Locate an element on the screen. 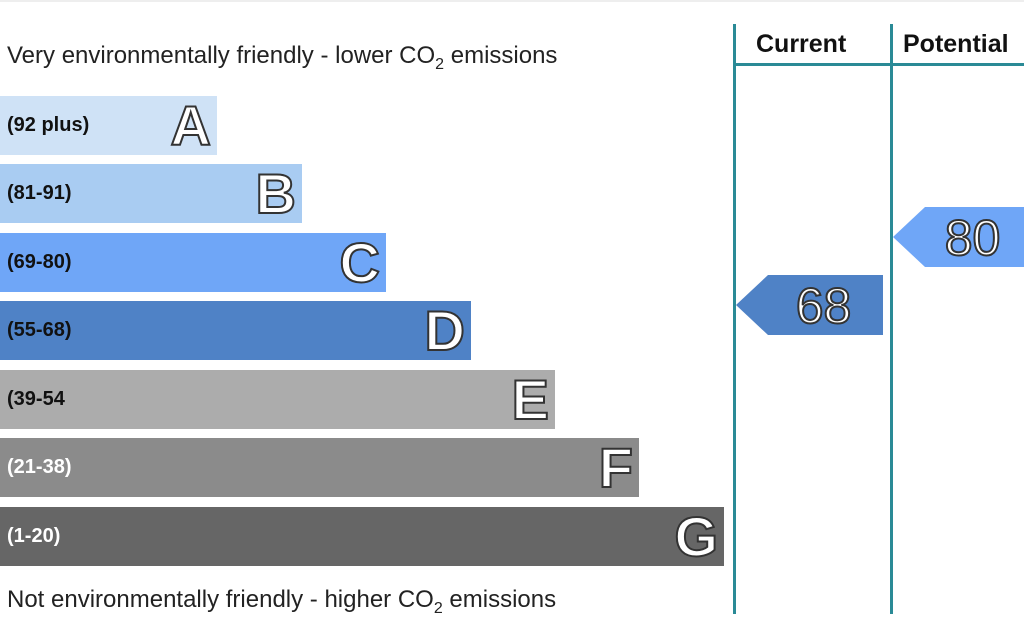 The width and height of the screenshot is (1024, 617). band-range-label: (21-38) is located at coordinates (39, 467).